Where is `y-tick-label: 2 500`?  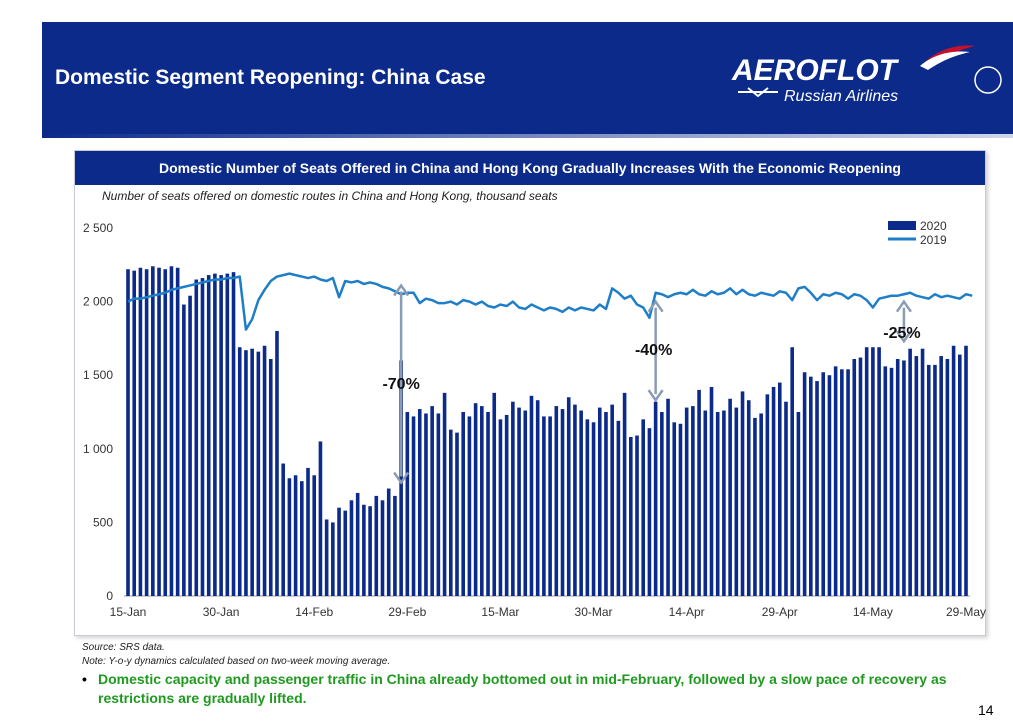
y-tick-label: 2 500 is located at coordinates (98, 228).